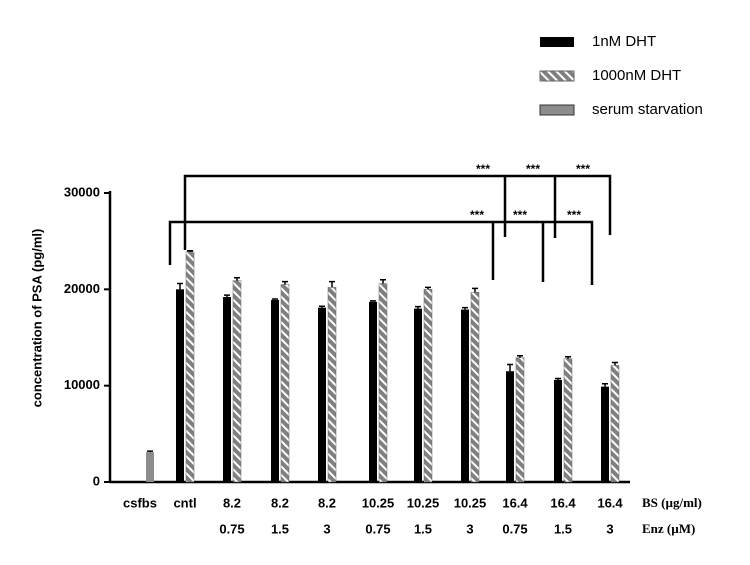 The width and height of the screenshot is (750, 565). I want to click on row-label: BS (µg/ml), so click(672, 502).